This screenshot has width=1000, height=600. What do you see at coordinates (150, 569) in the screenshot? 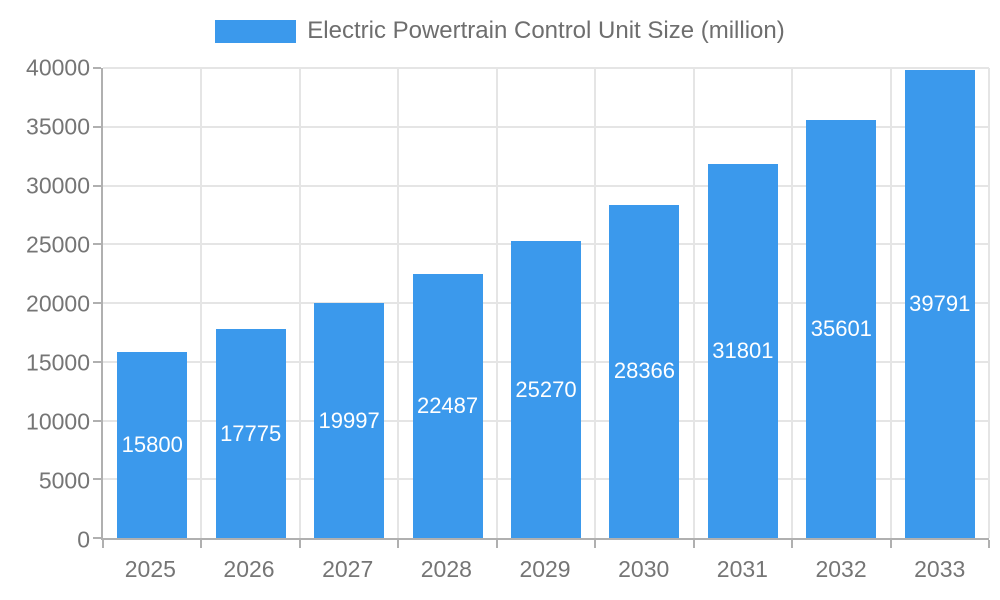
I see `x-tick-label: 2025` at bounding box center [150, 569].